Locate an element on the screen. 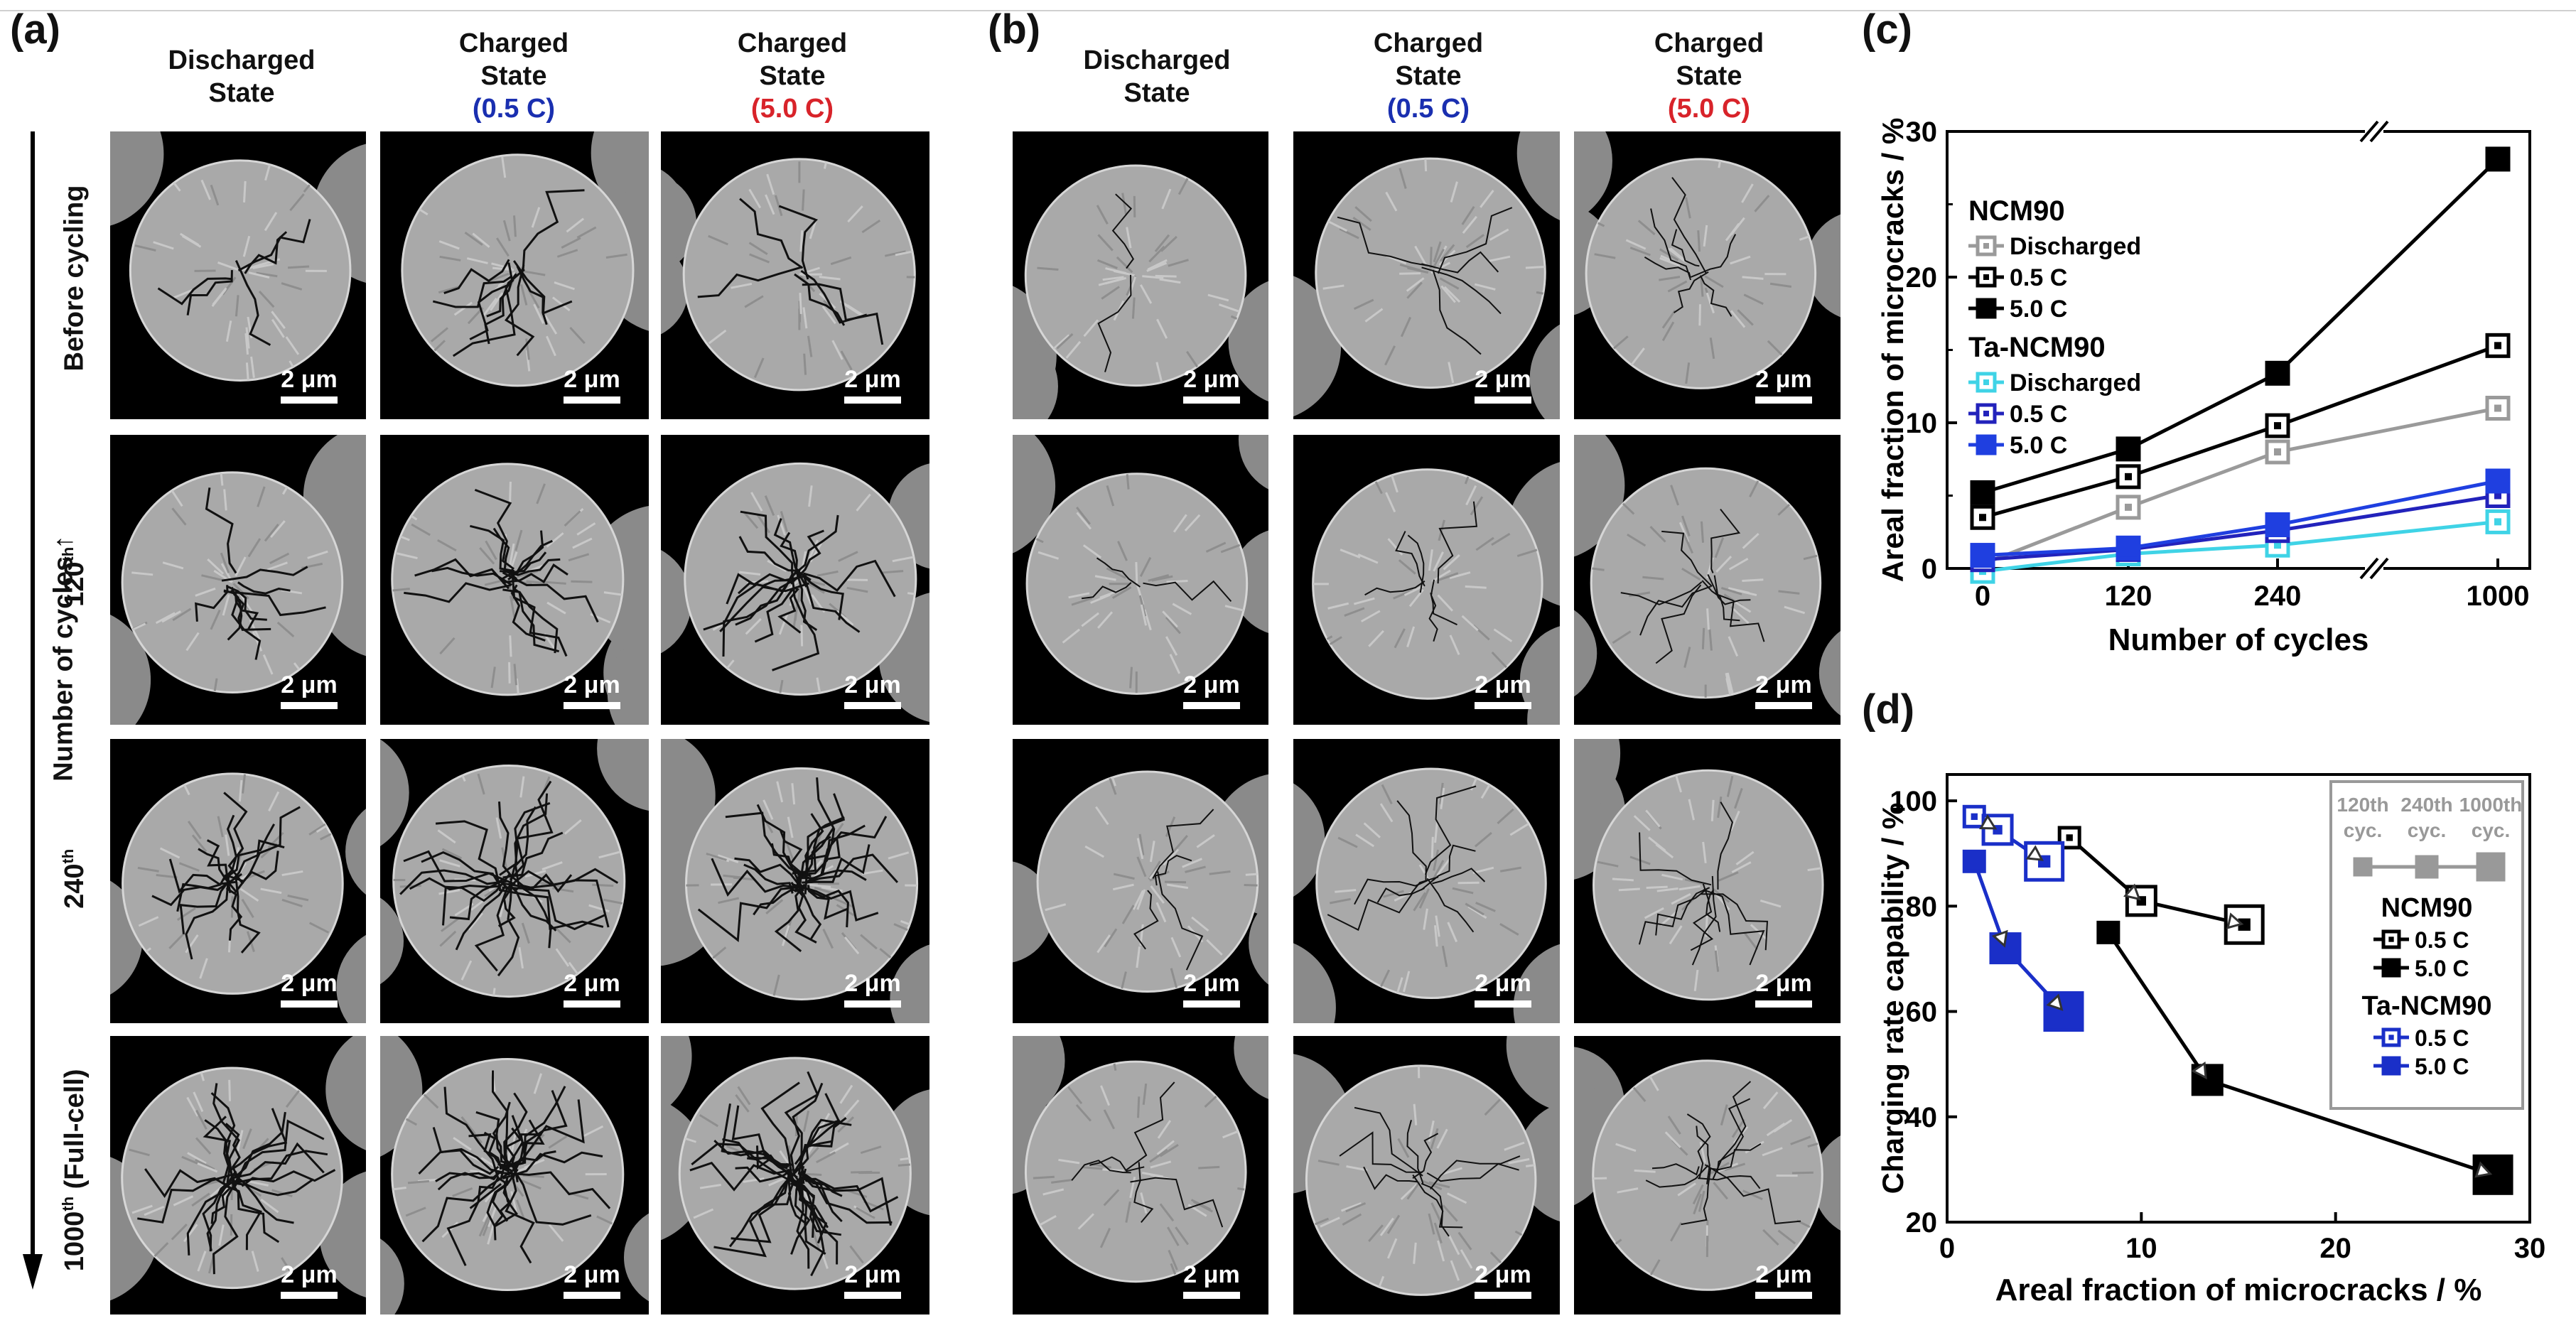  x-tick-label: 1000 is located at coordinates (2498, 596).